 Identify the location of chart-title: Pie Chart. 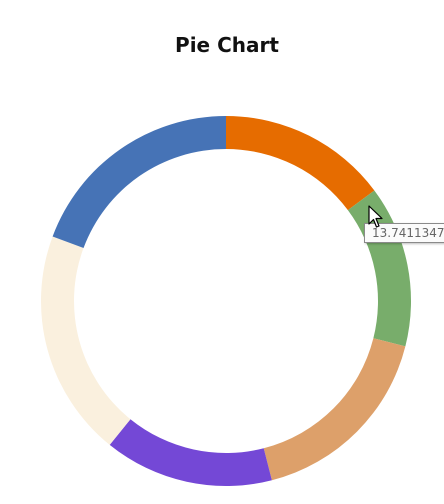
(227, 45).